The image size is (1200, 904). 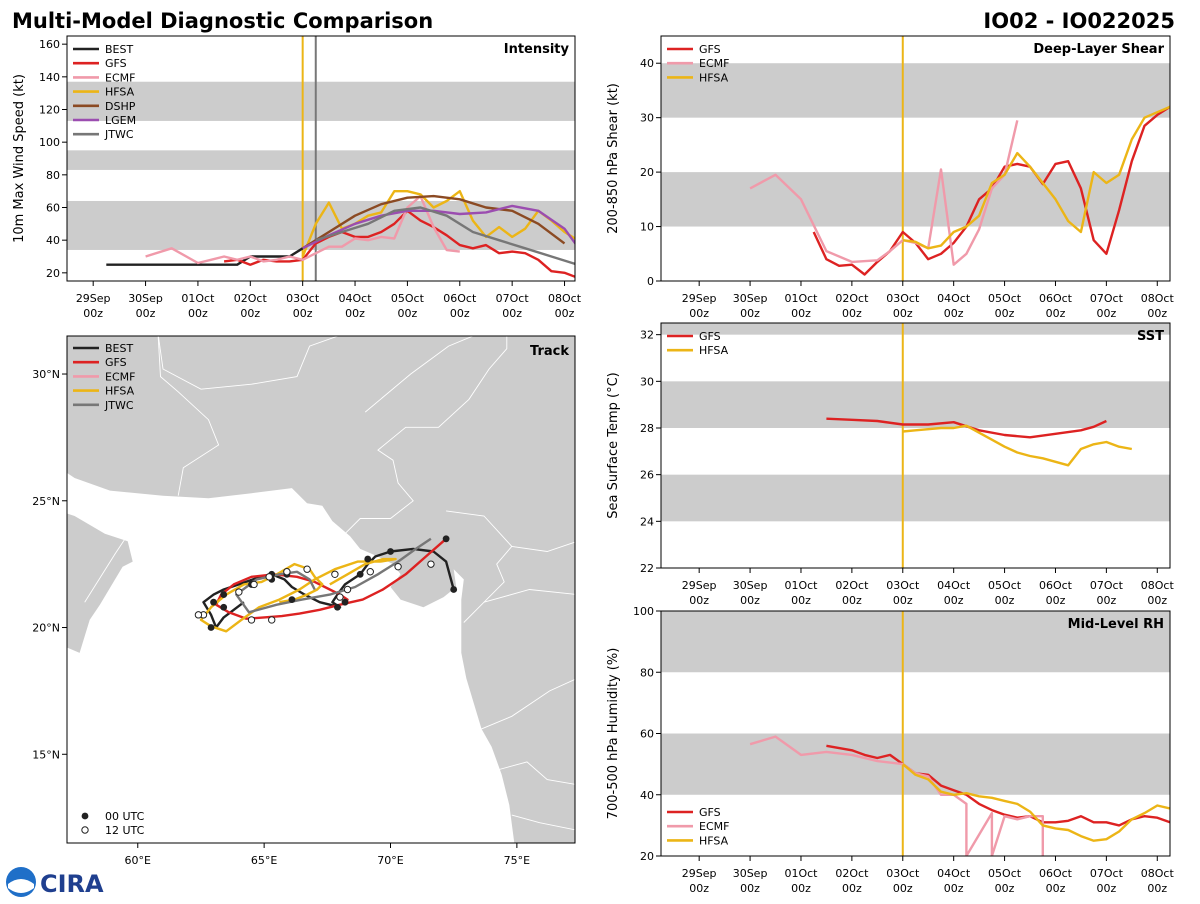 What do you see at coordinates (264, 860) in the screenshot?
I see `track-xtick-label: 65°E` at bounding box center [264, 860].